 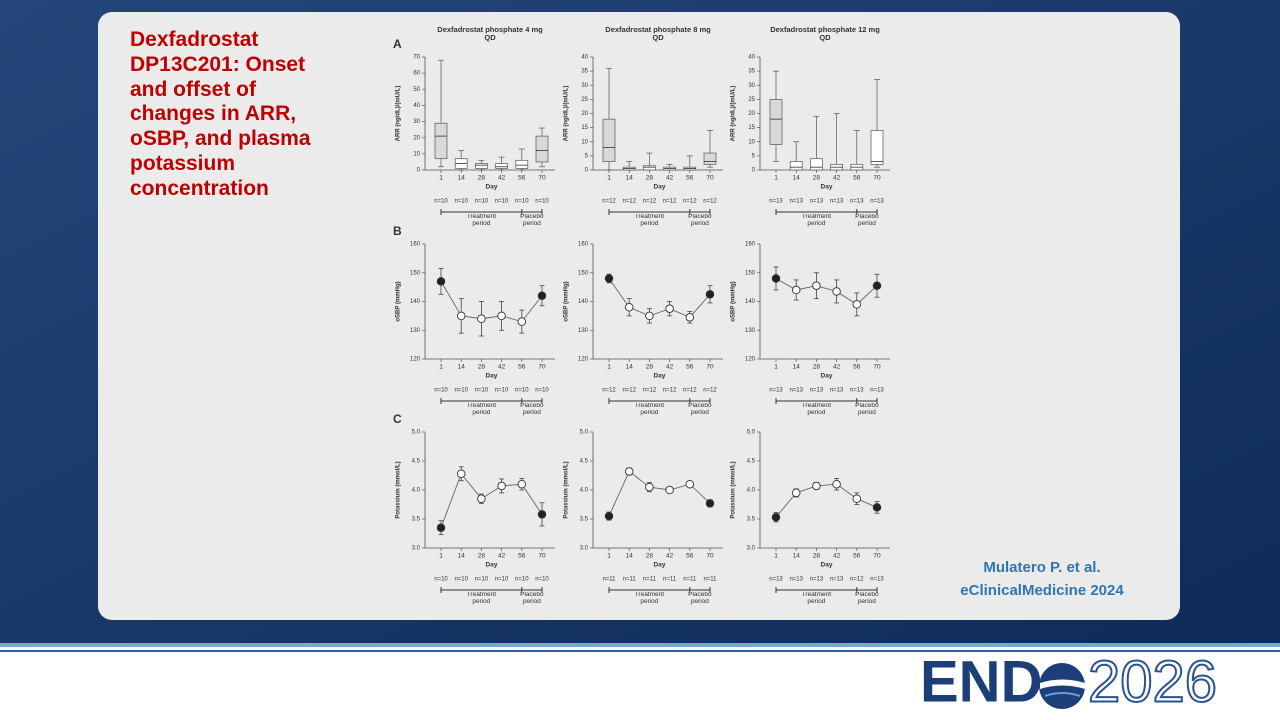 What do you see at coordinates (416, 433) in the screenshot?
I see `y-tick-label: 5.0` at bounding box center [416, 433].